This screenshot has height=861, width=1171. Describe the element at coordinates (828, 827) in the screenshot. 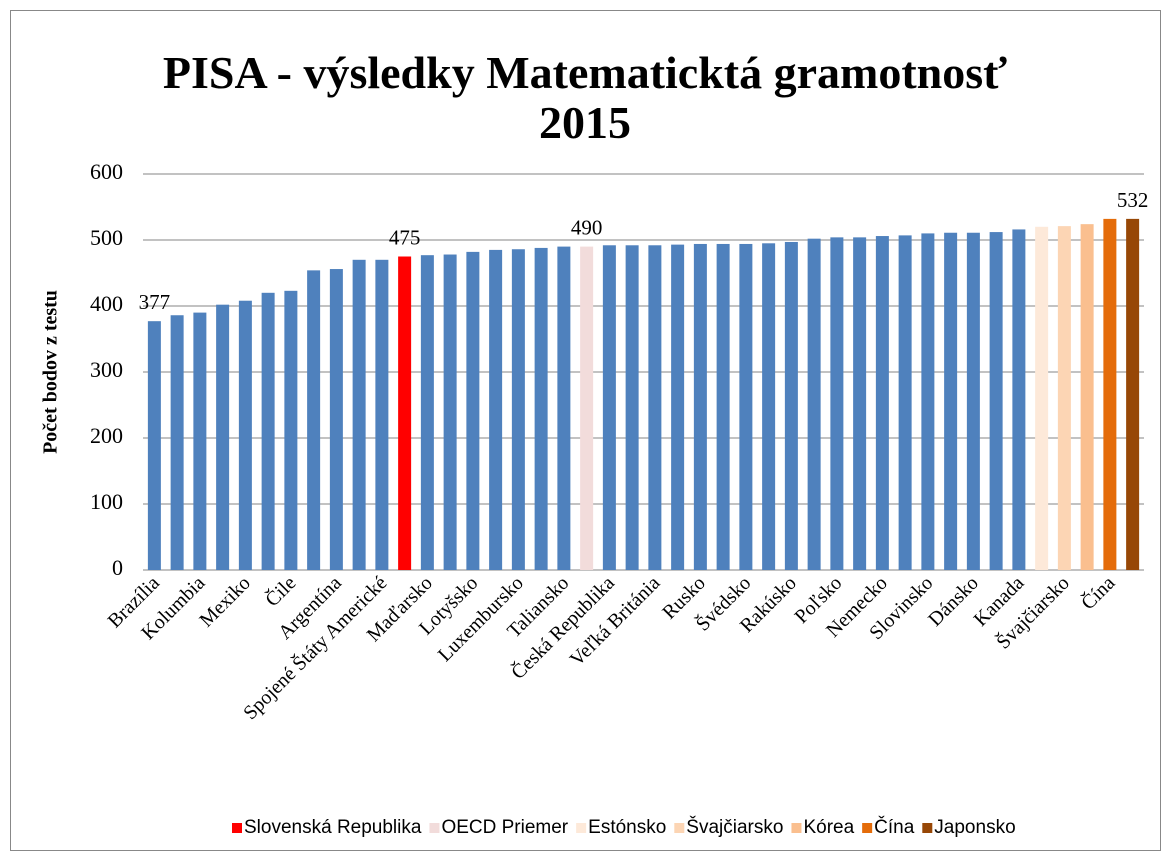

I see `legend-label: Kórea` at that location.